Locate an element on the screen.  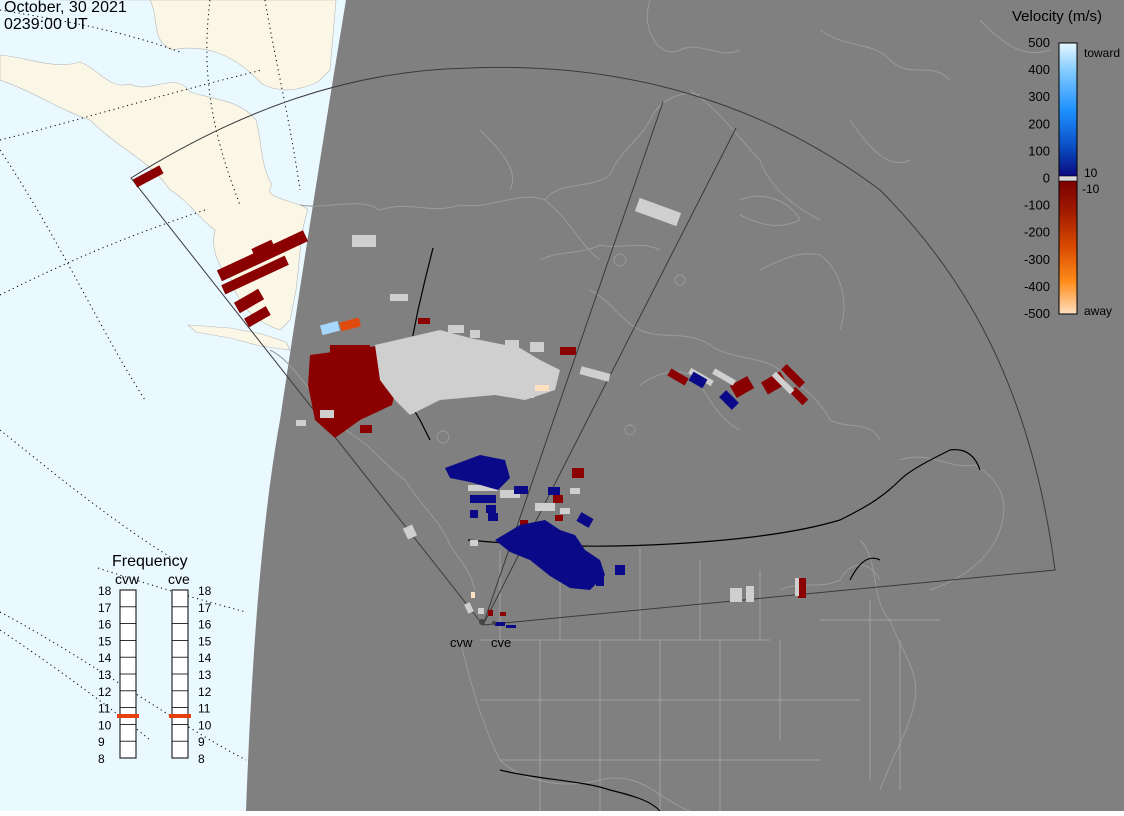
sunlit-land-aleutians is located at coordinates (239, 337).